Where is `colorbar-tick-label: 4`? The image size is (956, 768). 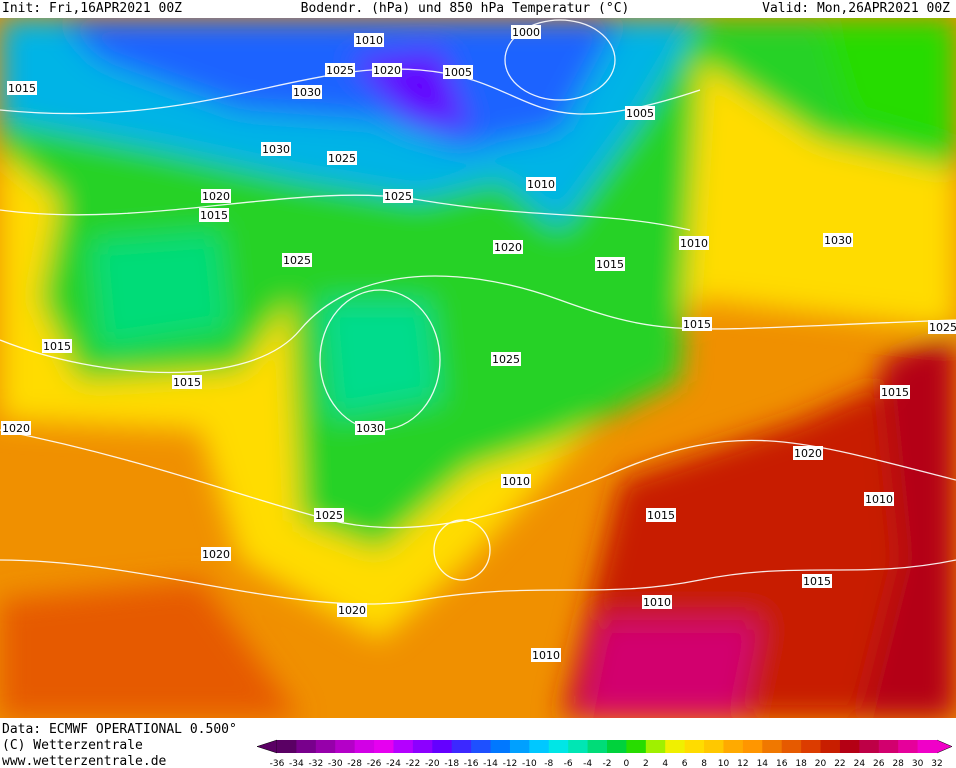 colorbar-tick-label: 4 is located at coordinates (665, 763).